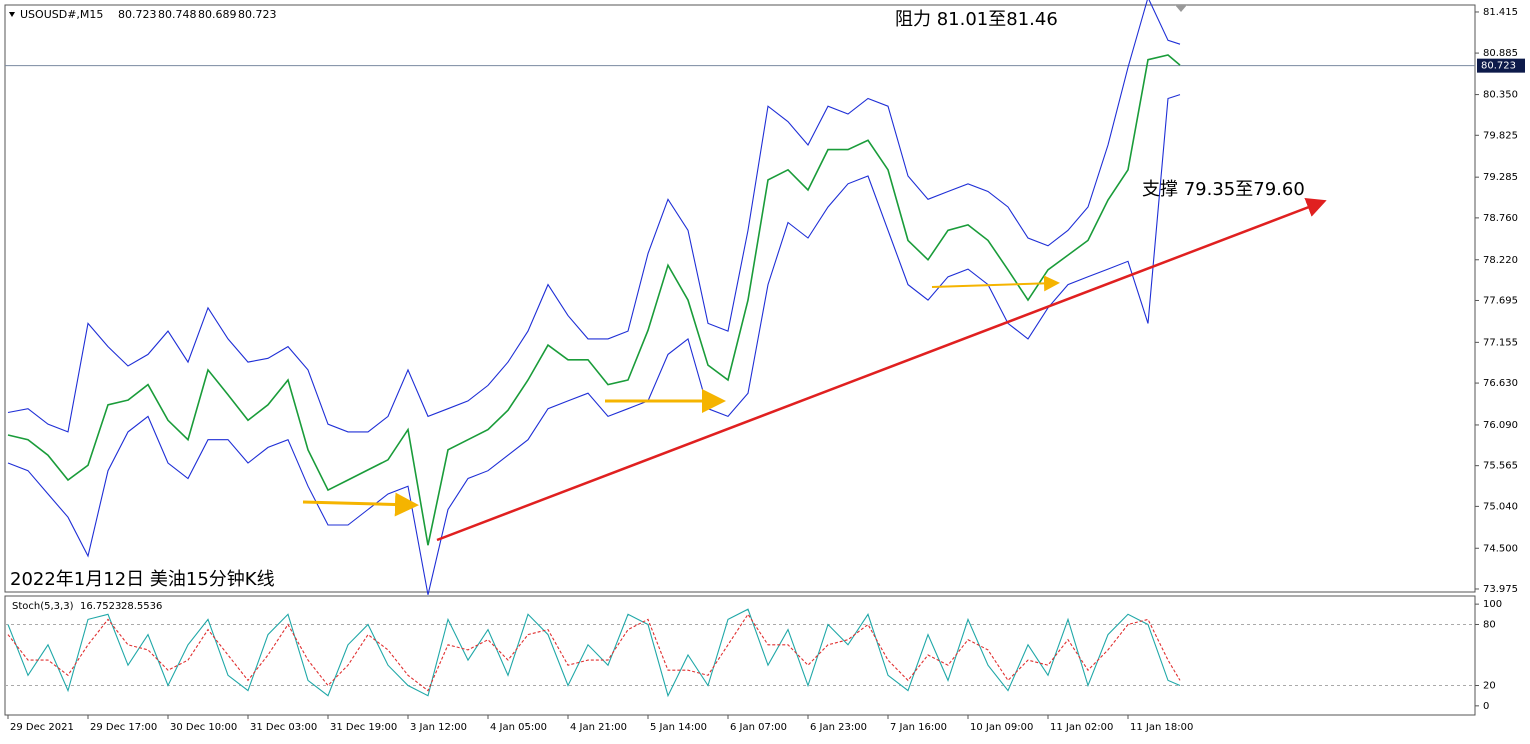 The width and height of the screenshot is (1530, 744). I want to click on x-tick-label: 5 Jan 14:00, so click(678, 727).